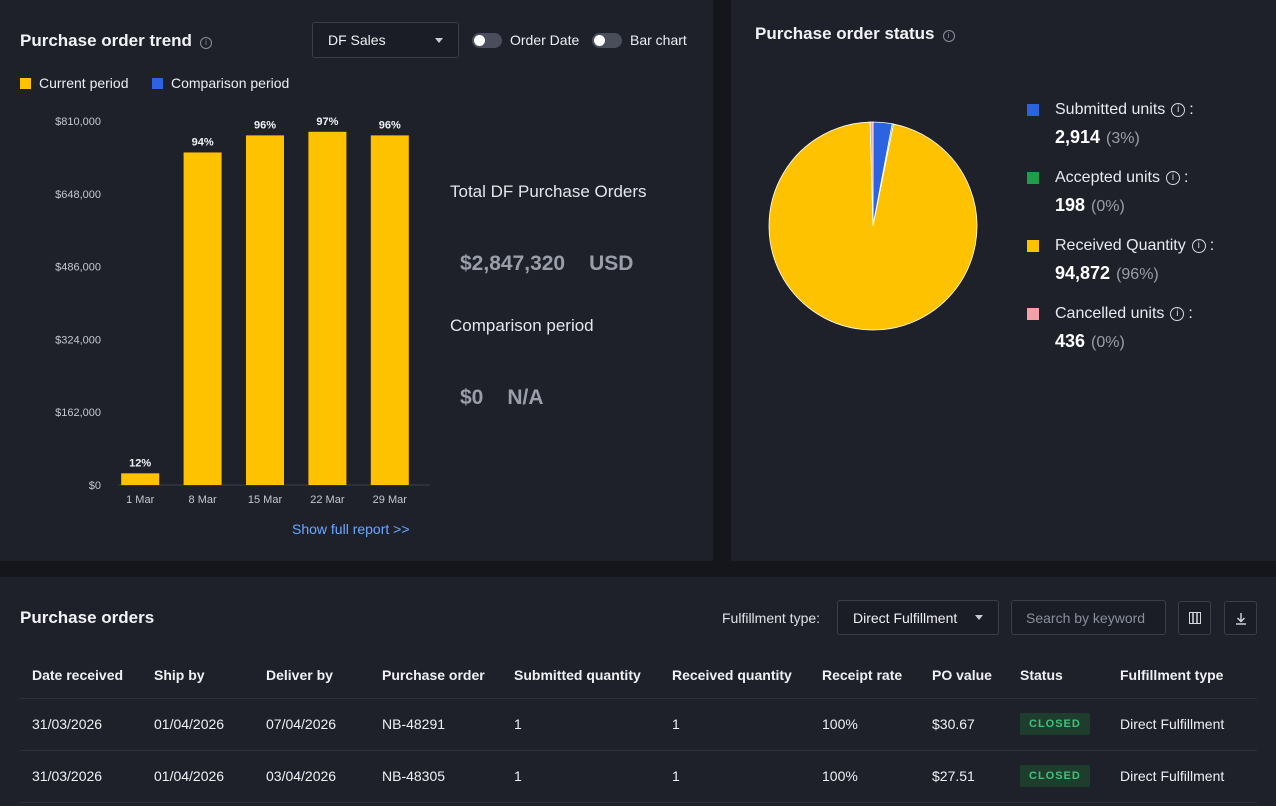 The width and height of the screenshot is (1276, 806). Describe the element at coordinates (390, 500) in the screenshot. I see `x-tick-label: 29 Mar` at that location.